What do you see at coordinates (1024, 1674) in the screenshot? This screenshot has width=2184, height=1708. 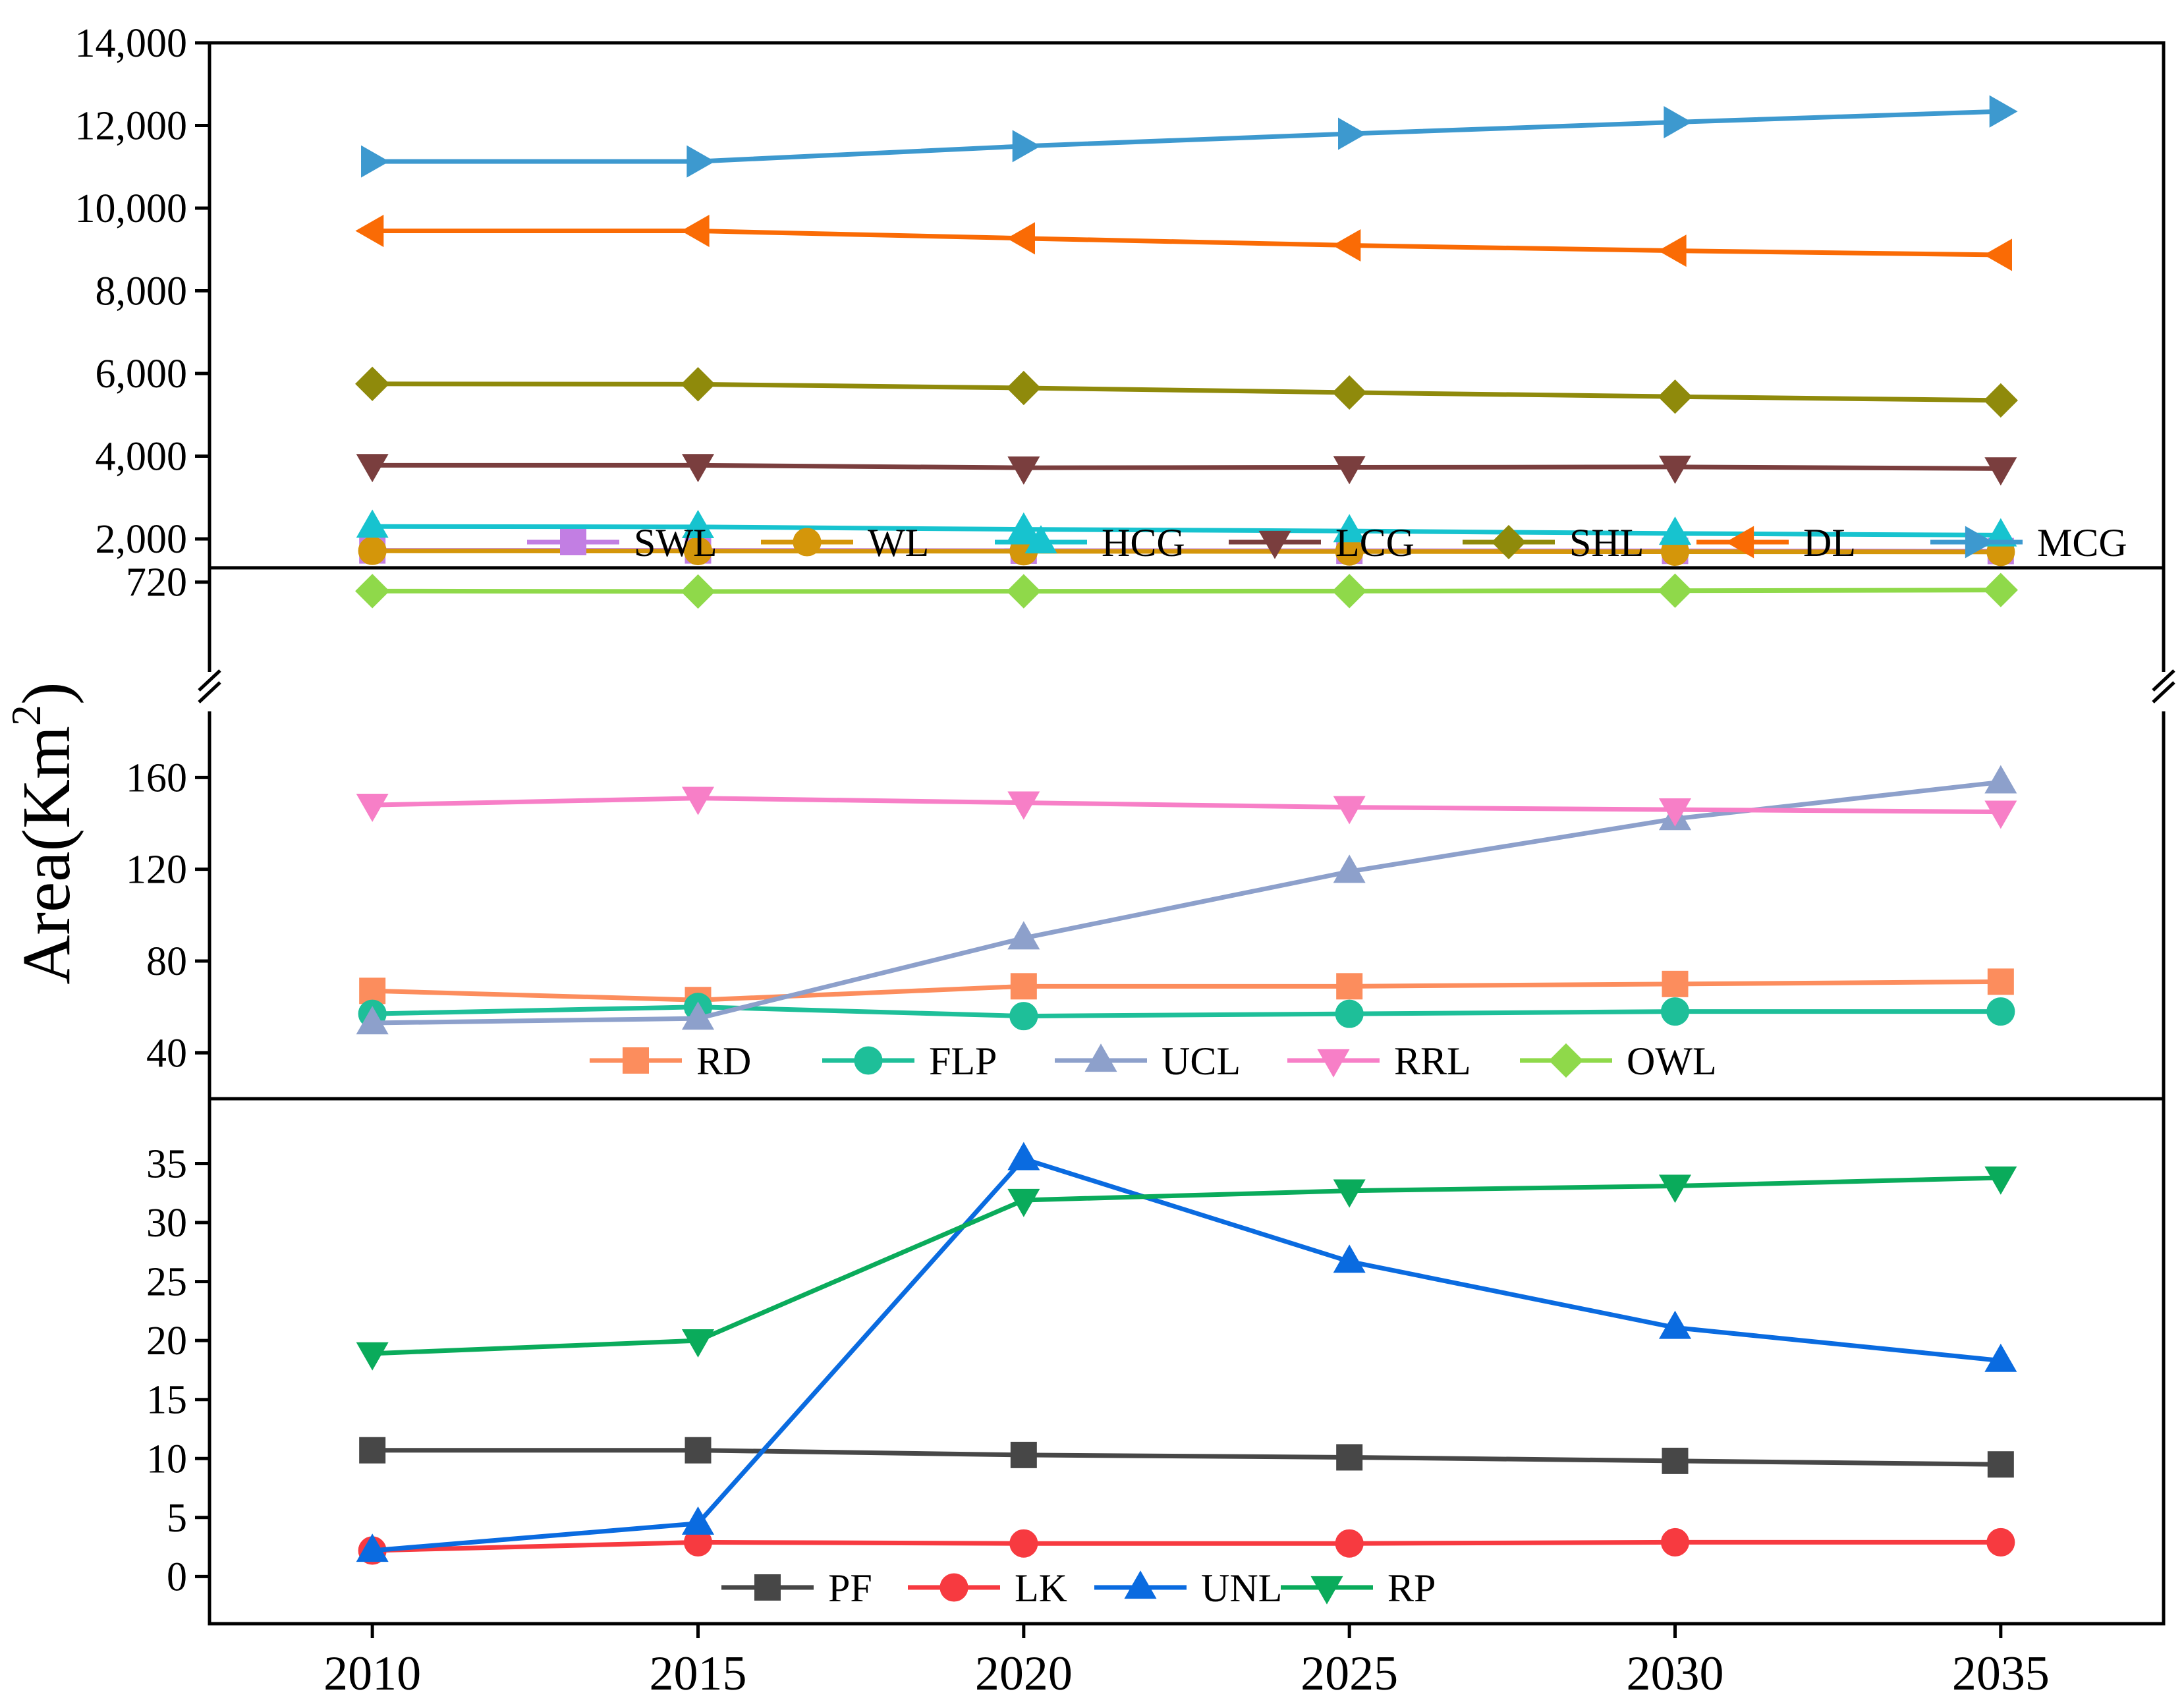 I see `x-tick-label-2020: 2020` at bounding box center [1024, 1674].